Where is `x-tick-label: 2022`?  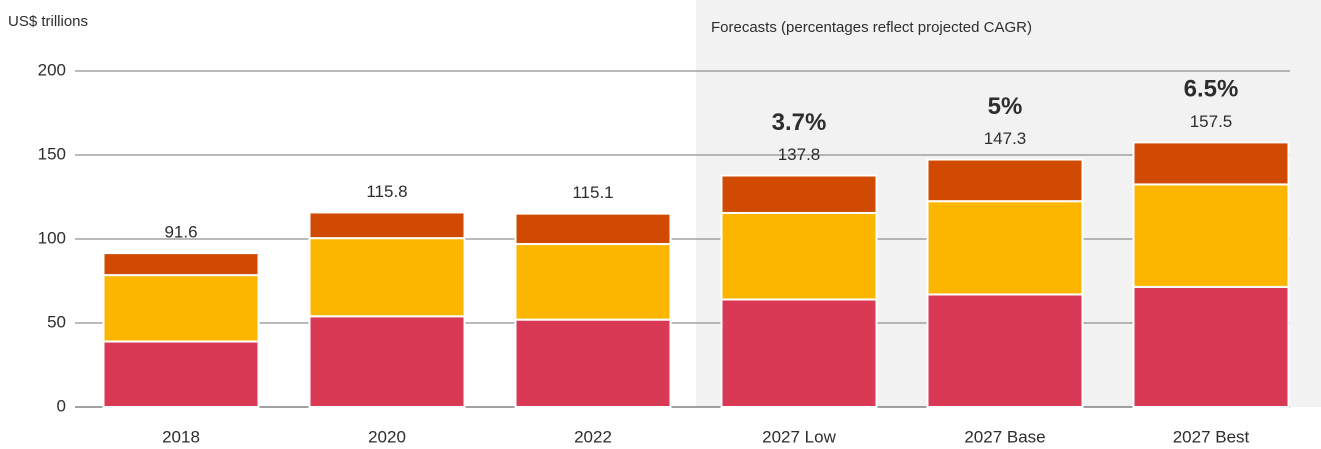
x-tick-label: 2022 is located at coordinates (593, 436).